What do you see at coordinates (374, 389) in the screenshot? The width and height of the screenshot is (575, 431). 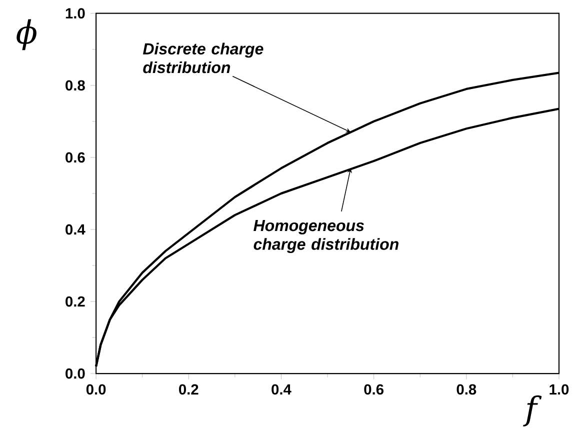 I see `x-tick-label: 0.6` at bounding box center [374, 389].